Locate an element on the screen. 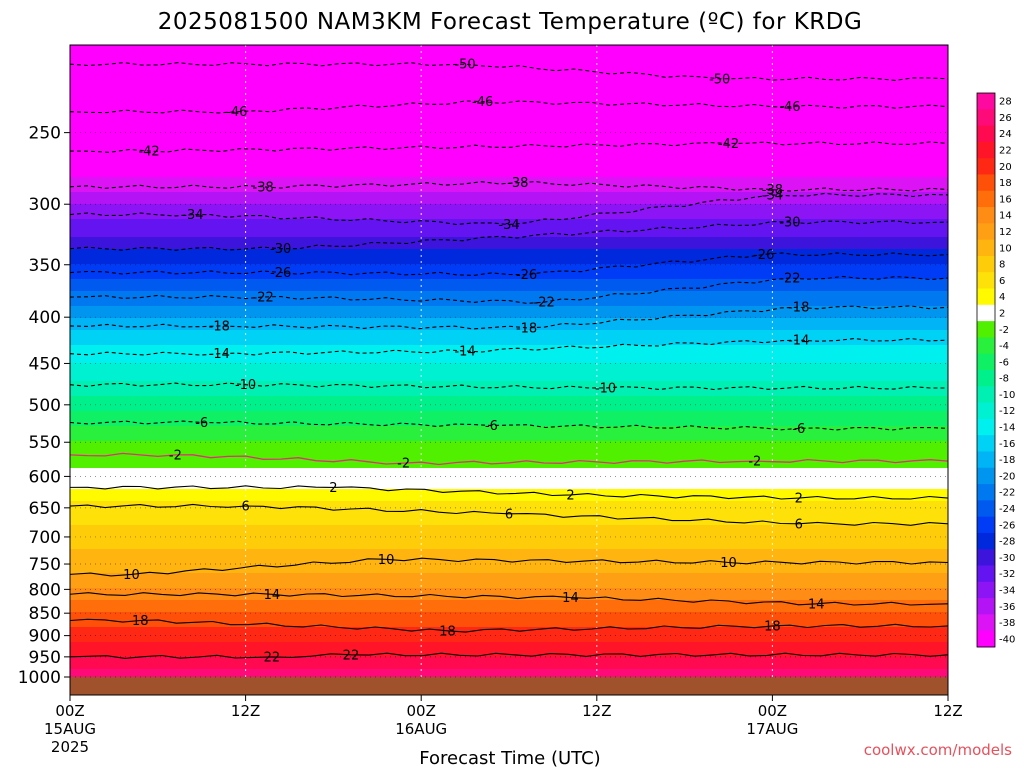  colorbar-label: 16 is located at coordinates (1005, 199).